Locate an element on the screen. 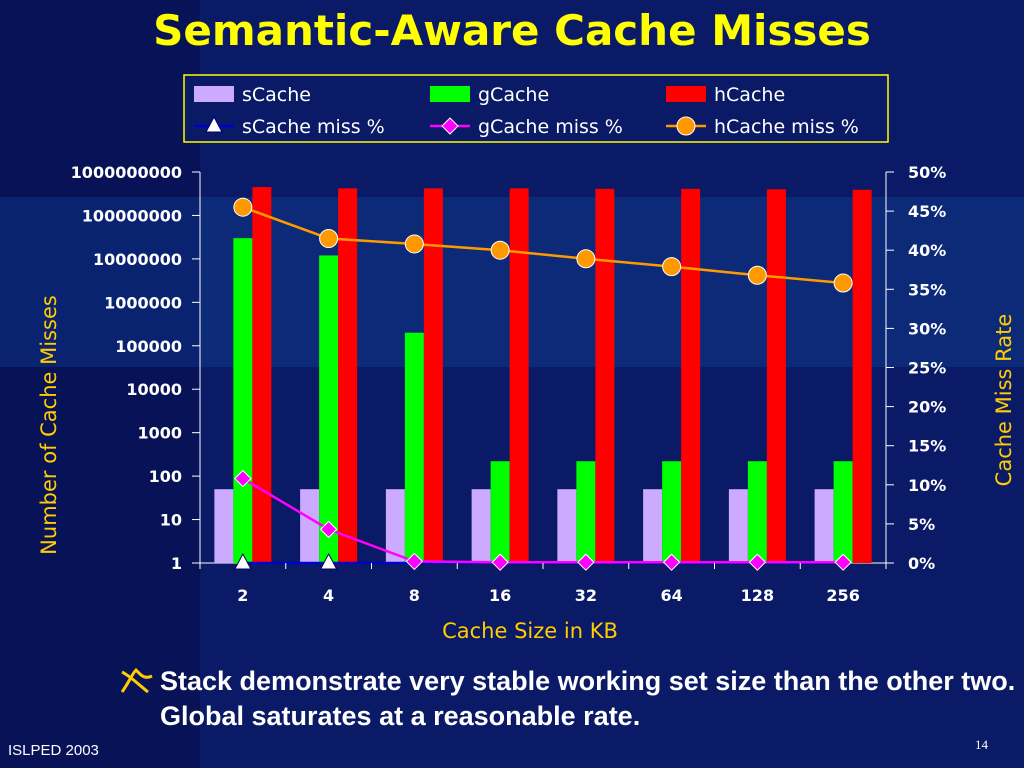 This screenshot has width=1024, height=768. x-tick-label: 256 is located at coordinates (842, 595).